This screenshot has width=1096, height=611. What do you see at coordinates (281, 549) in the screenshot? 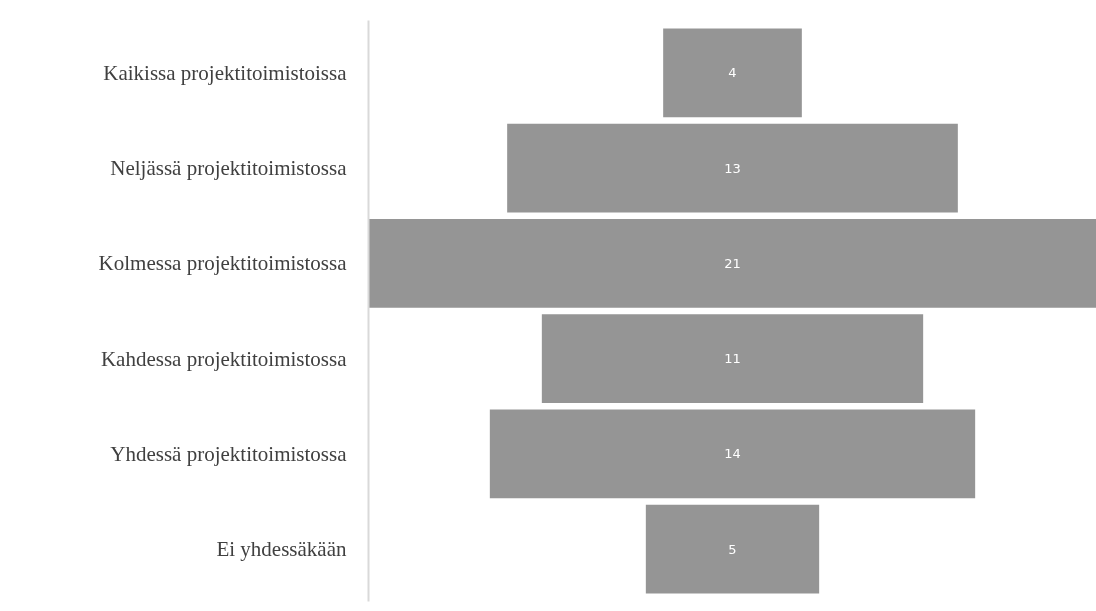
I see `category-label: Ei yhdessäkään` at bounding box center [281, 549].